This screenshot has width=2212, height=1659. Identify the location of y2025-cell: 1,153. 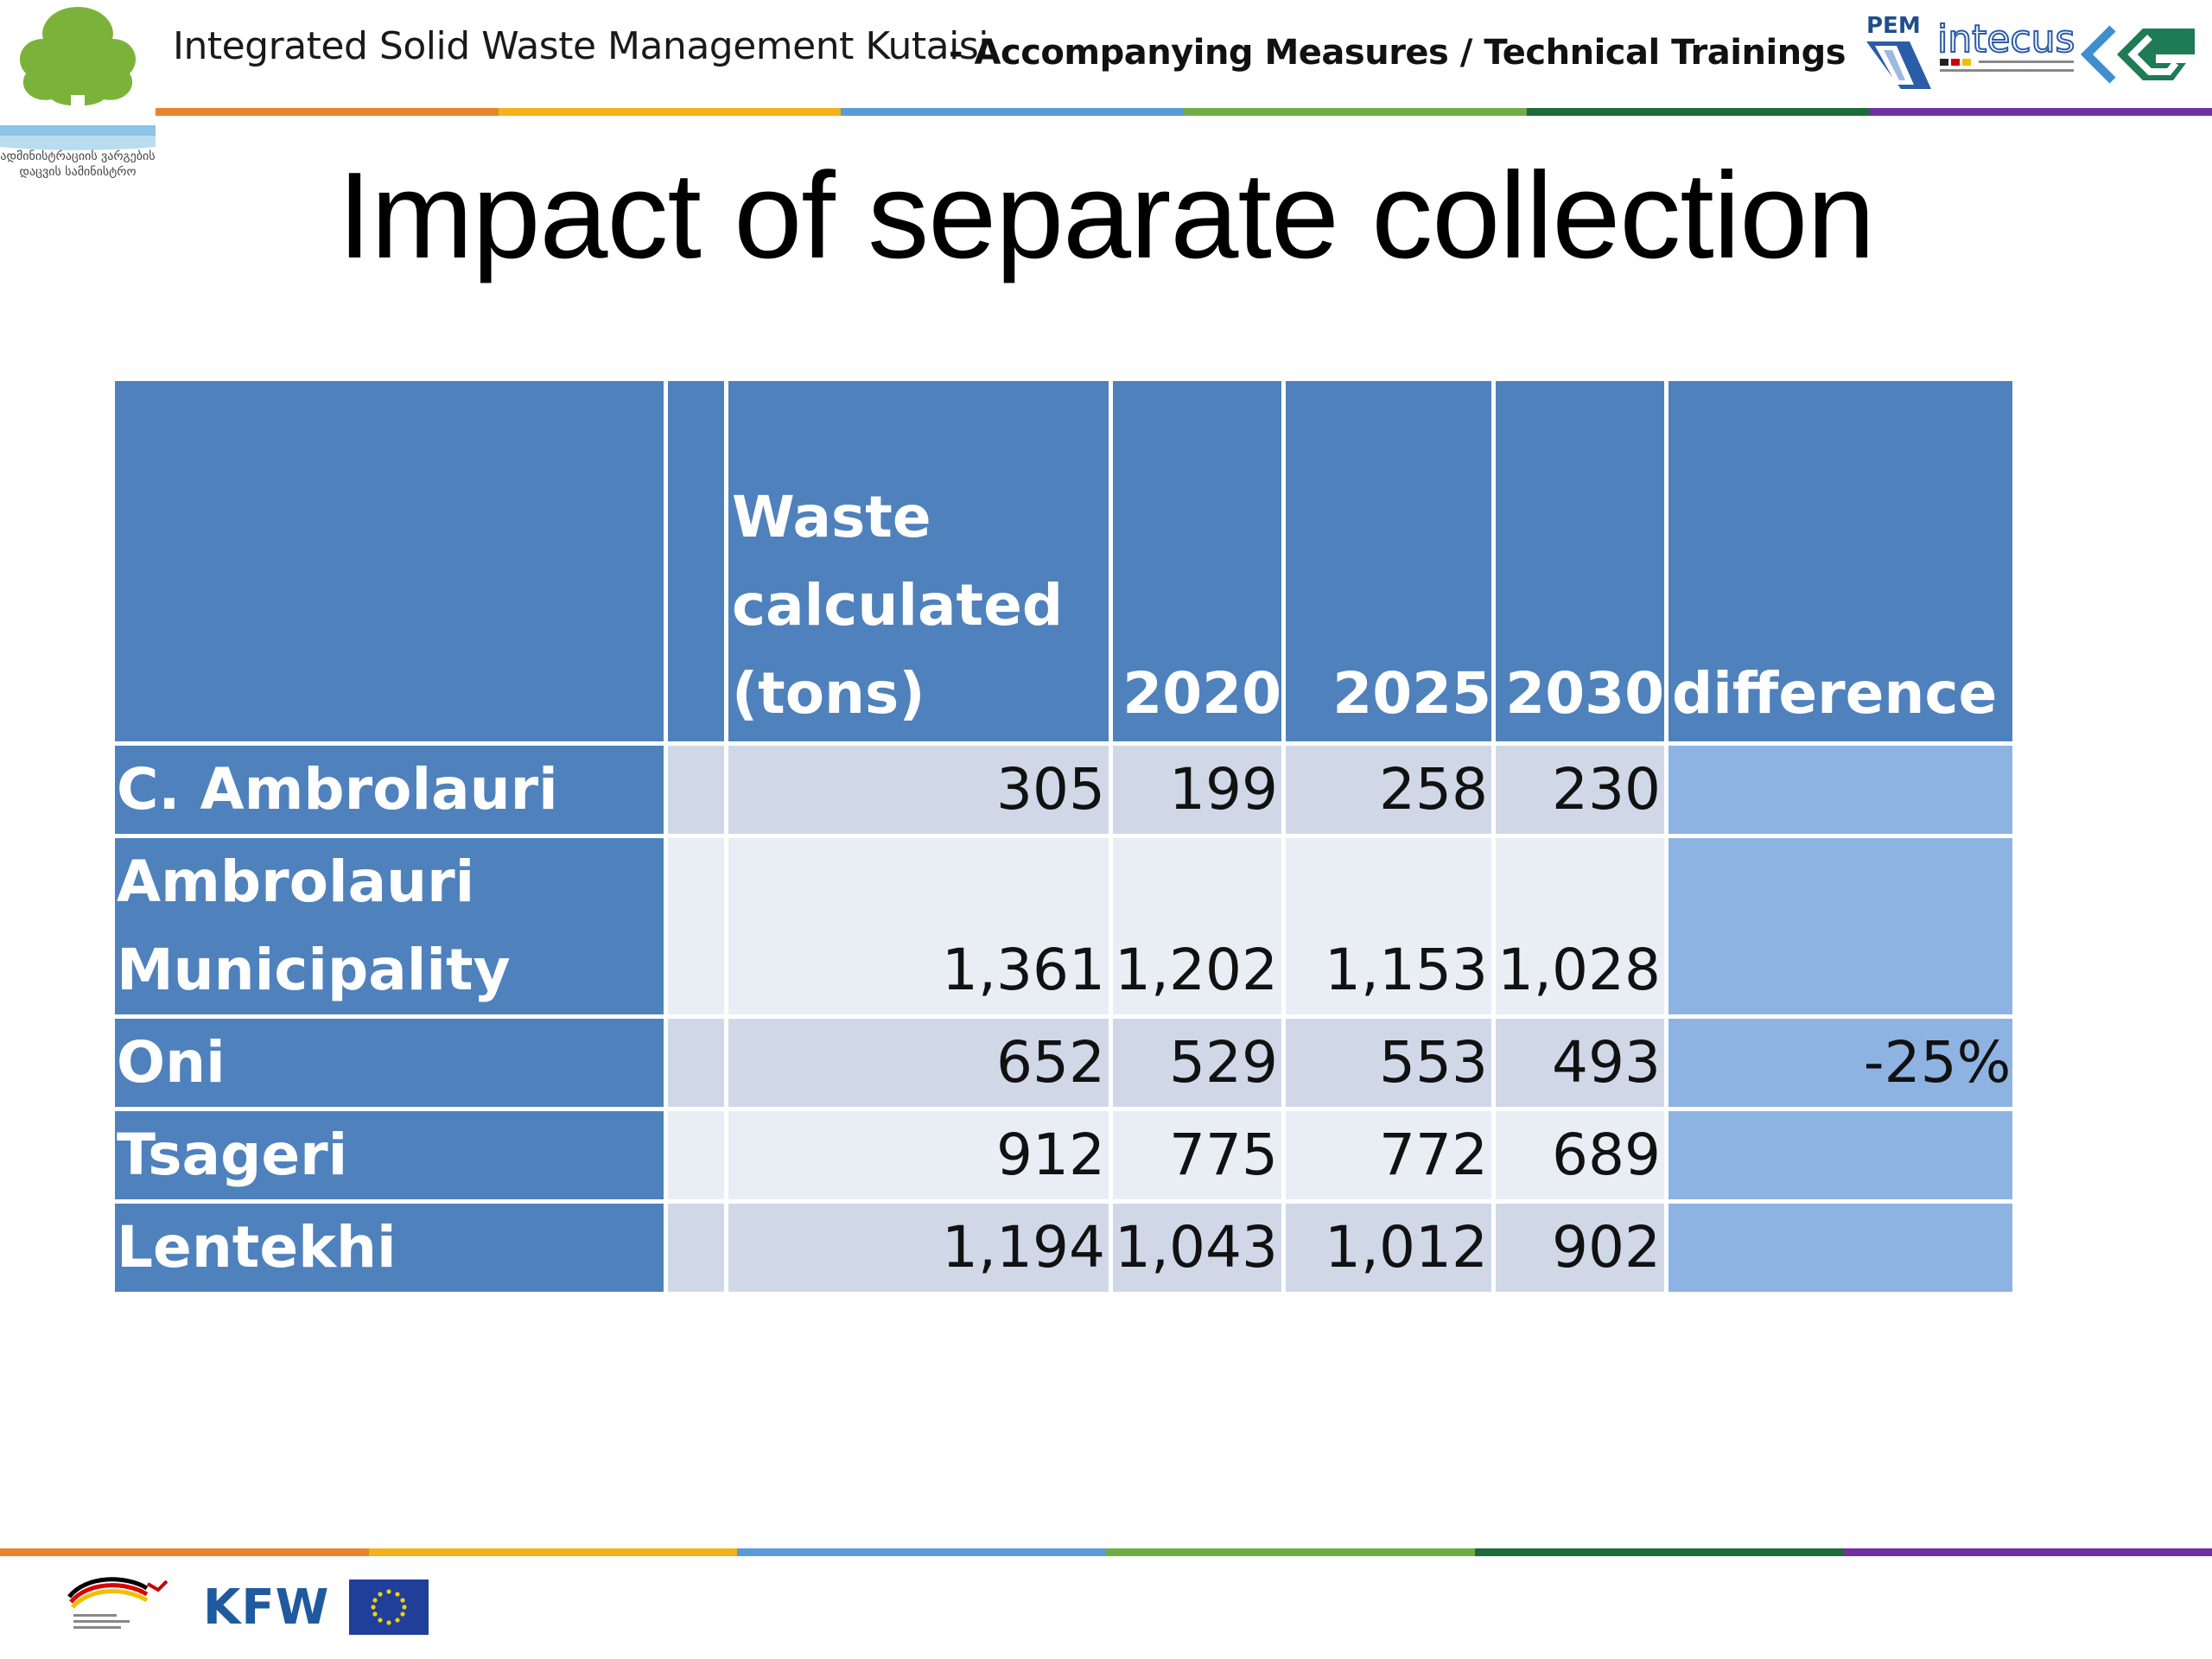
(1388, 926).